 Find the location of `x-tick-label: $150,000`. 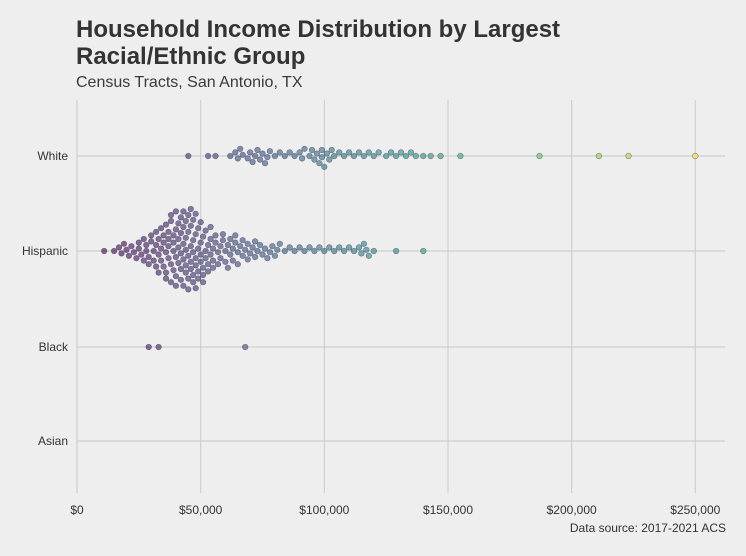

x-tick-label: $150,000 is located at coordinates (448, 510).